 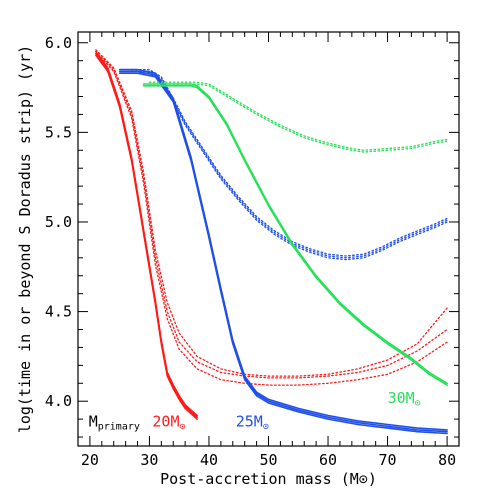 I want to click on x-tick-label: 40, so click(x=209, y=460).